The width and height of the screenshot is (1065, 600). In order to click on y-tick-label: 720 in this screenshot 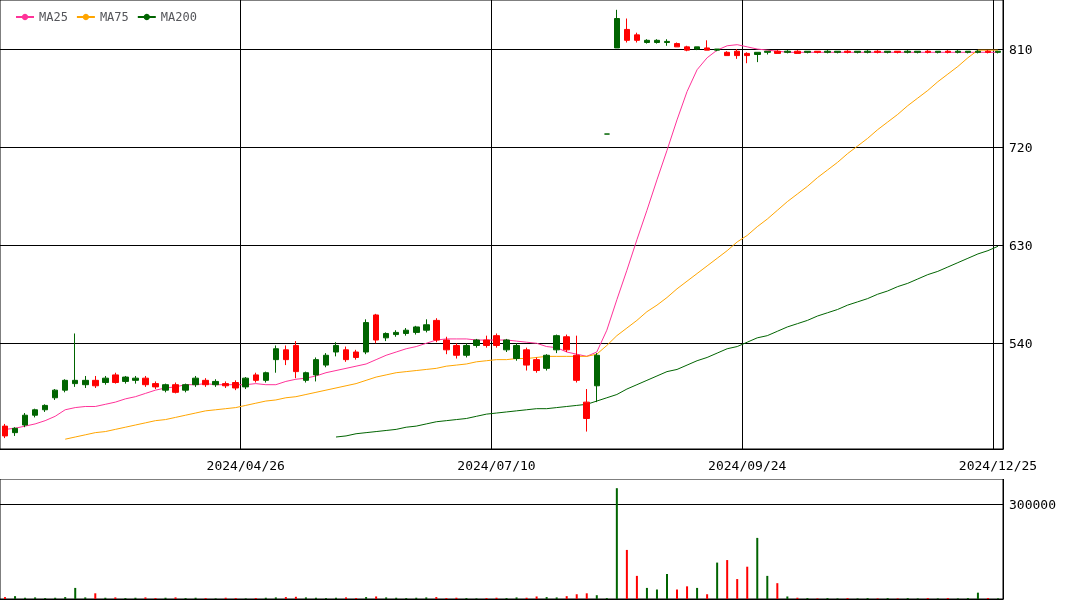, I will do `click(1021, 147)`.